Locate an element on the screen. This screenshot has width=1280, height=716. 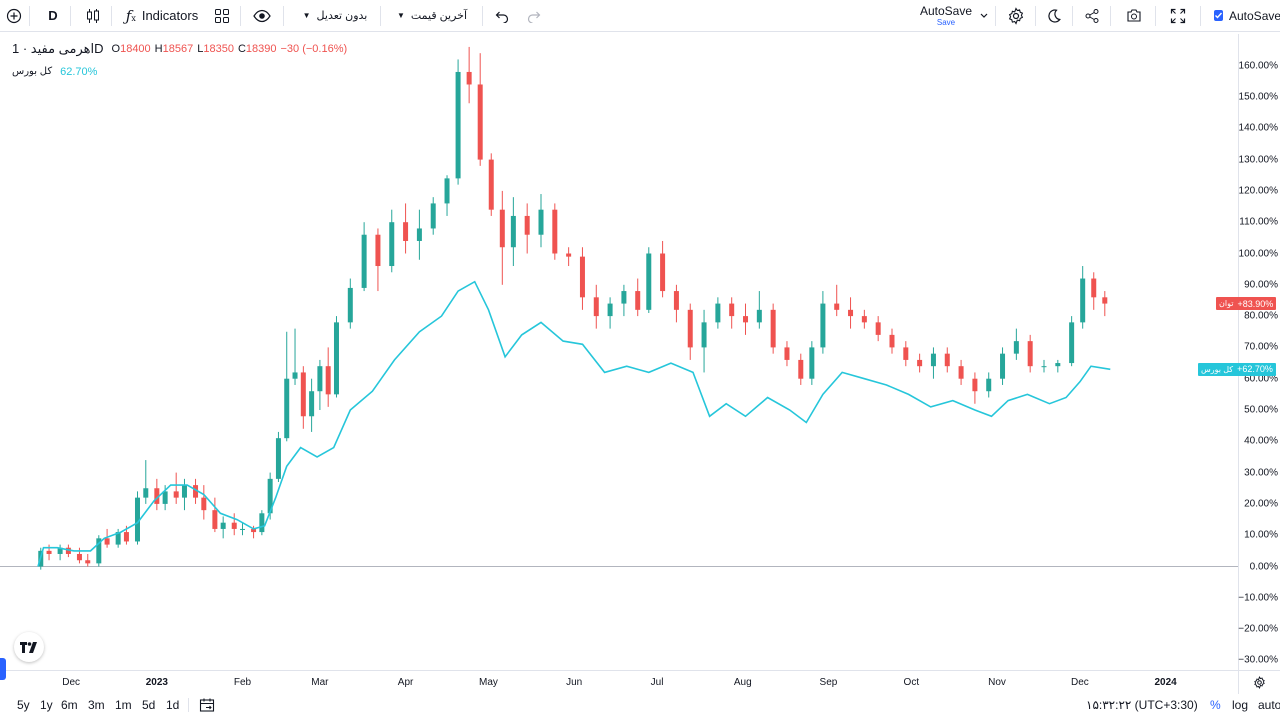
range-5y: 5y is located at coordinates (23, 705).